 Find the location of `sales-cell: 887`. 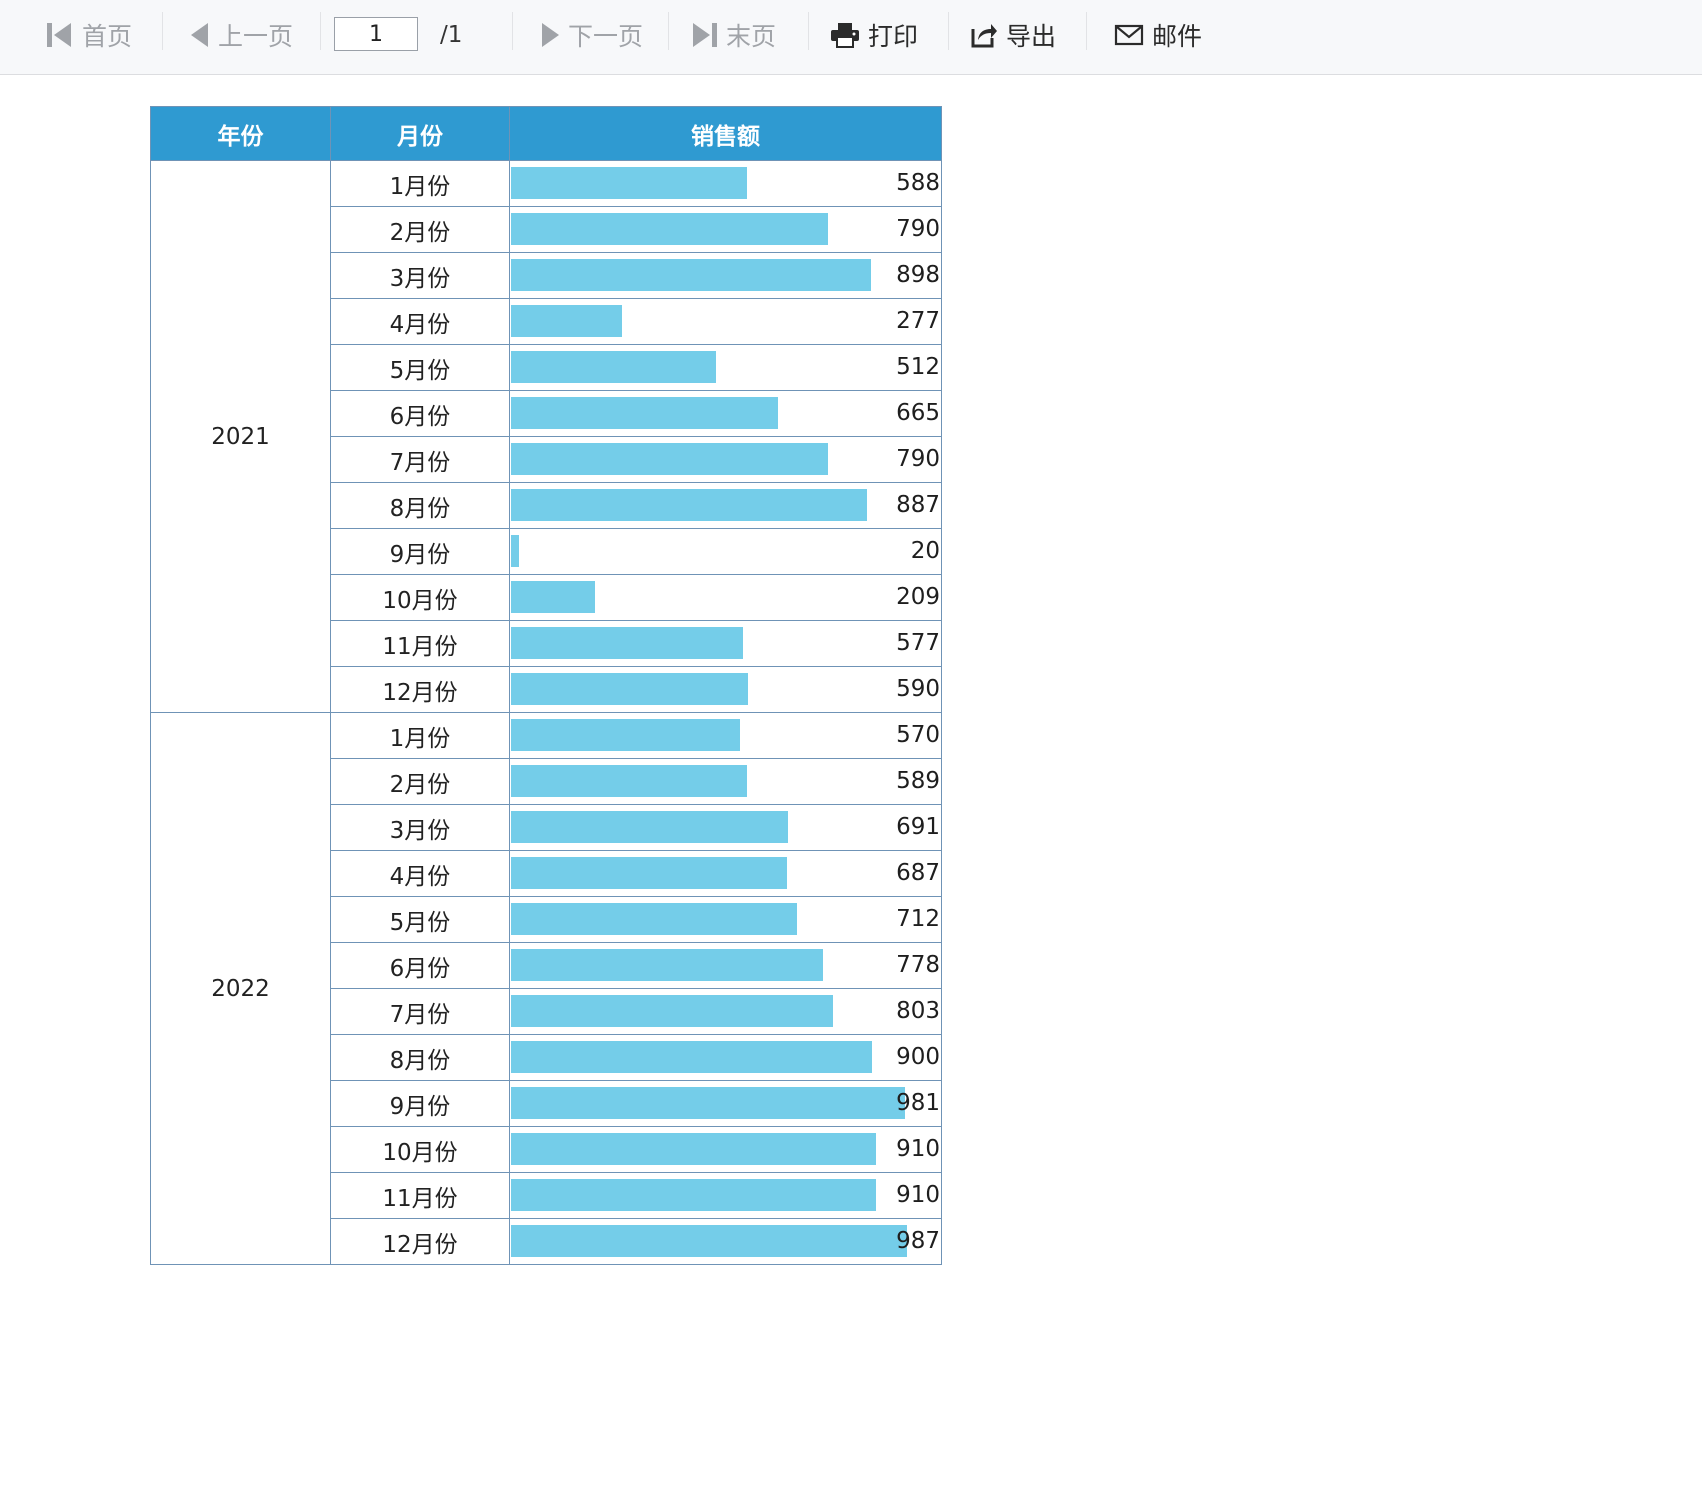

sales-cell: 887 is located at coordinates (725, 505).